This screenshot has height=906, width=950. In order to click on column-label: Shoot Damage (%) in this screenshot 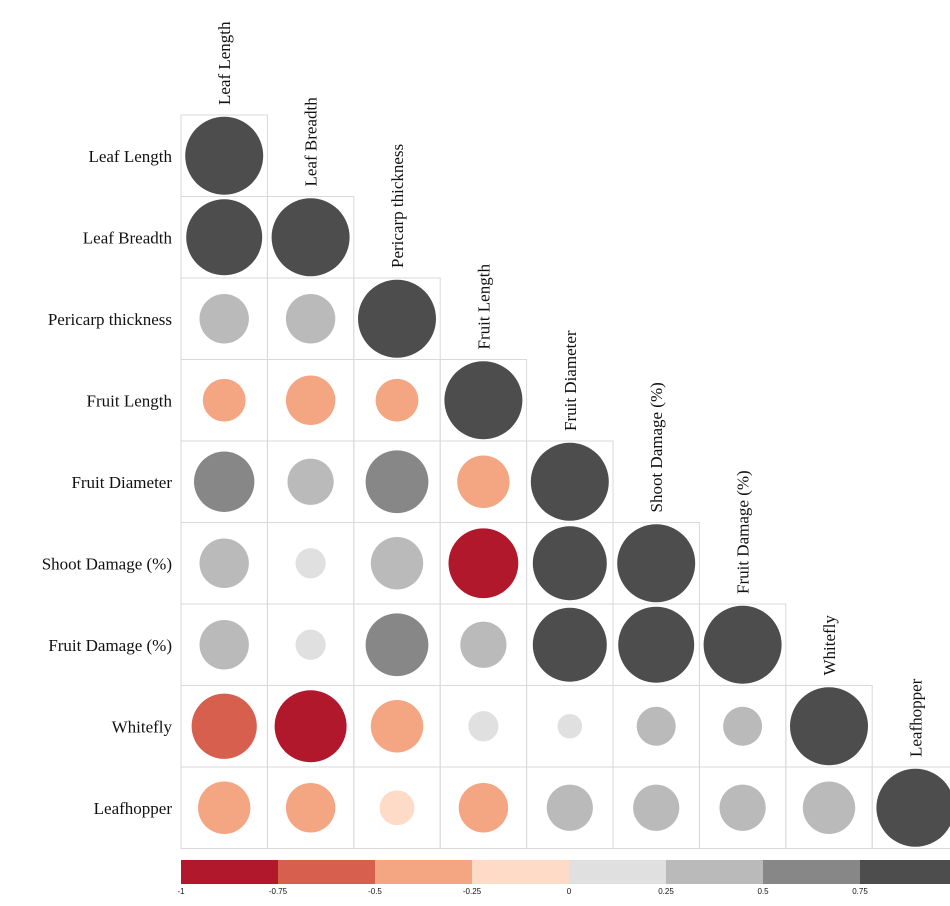, I will do `click(656, 447)`.